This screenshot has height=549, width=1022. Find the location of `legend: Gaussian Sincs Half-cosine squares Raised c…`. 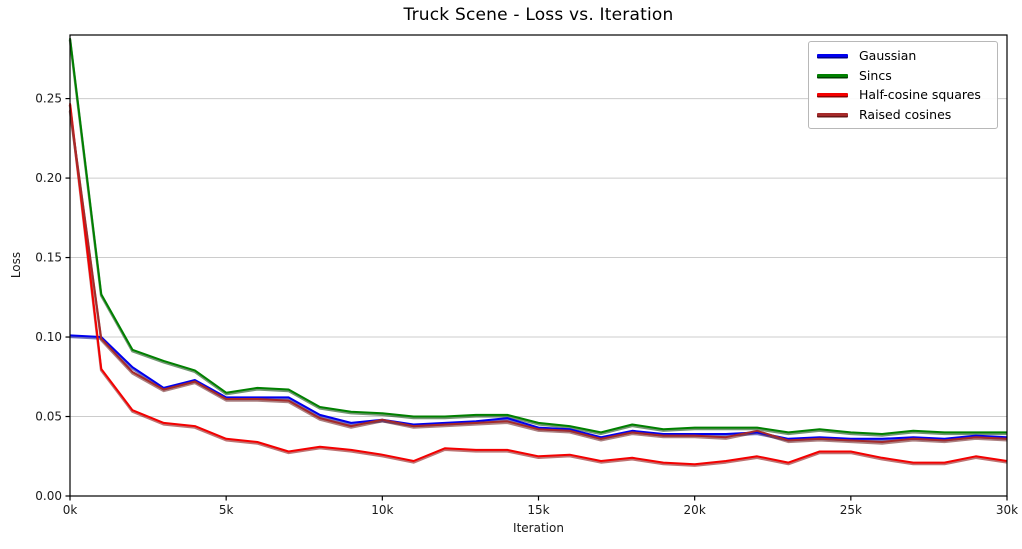

legend: Gaussian Sincs Half-cosine squares Raised c… is located at coordinates (903, 85).